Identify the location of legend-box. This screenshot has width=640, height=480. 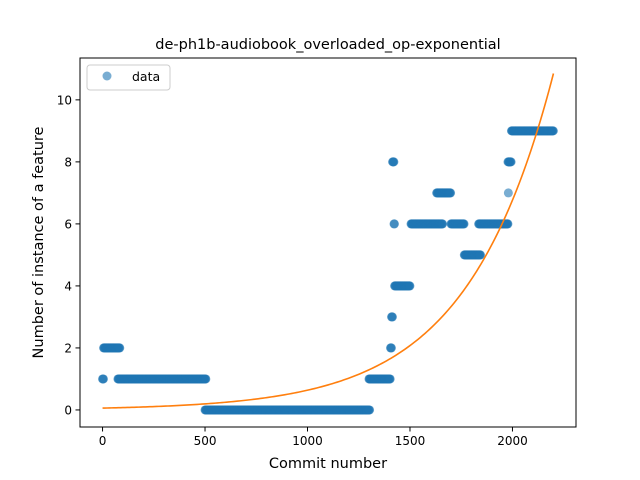
(128, 77).